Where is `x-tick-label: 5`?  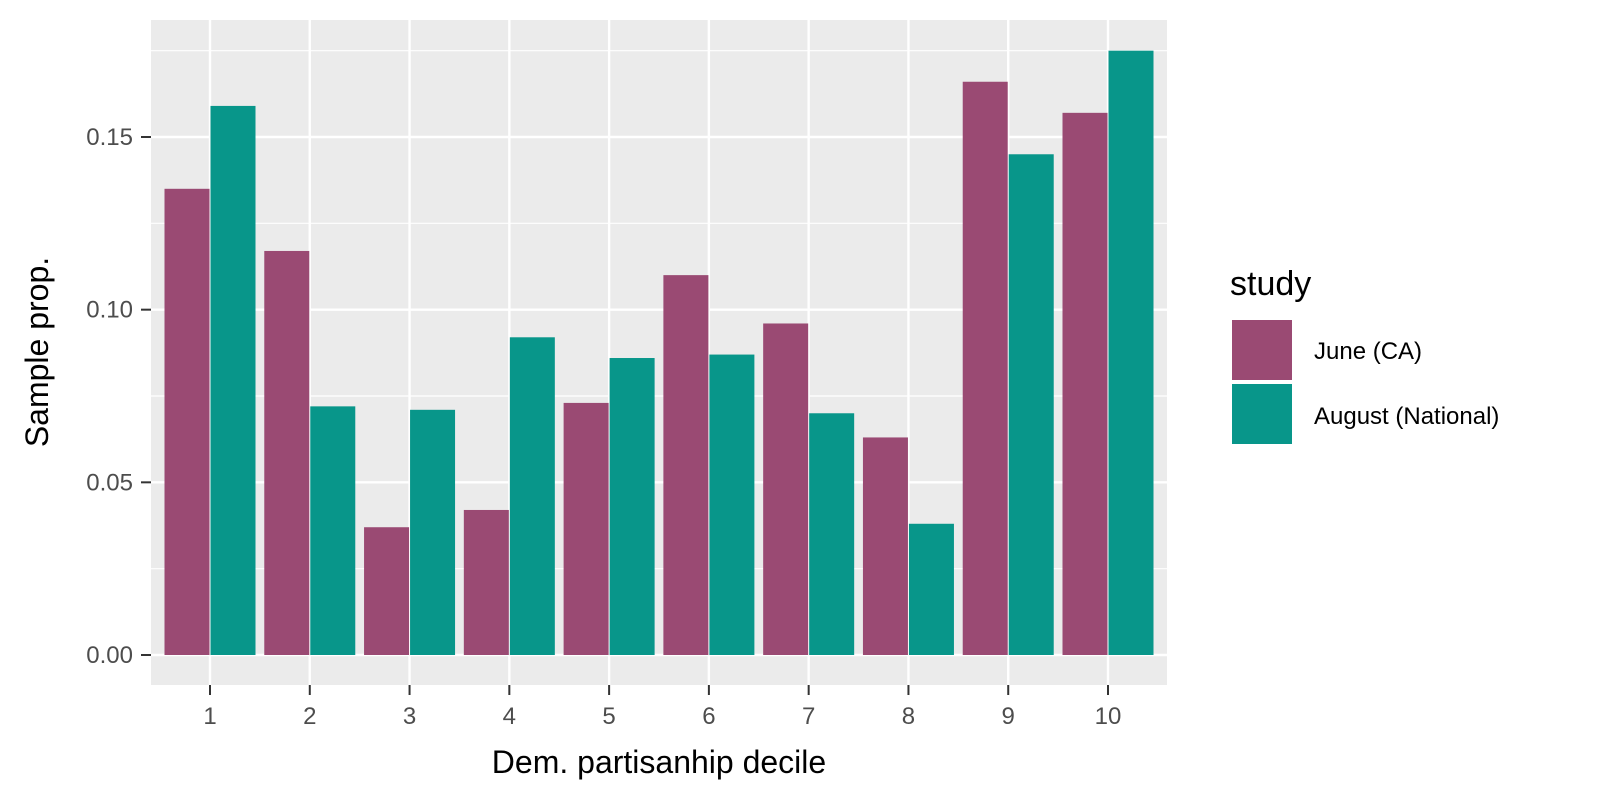
x-tick-label: 5 is located at coordinates (608, 716).